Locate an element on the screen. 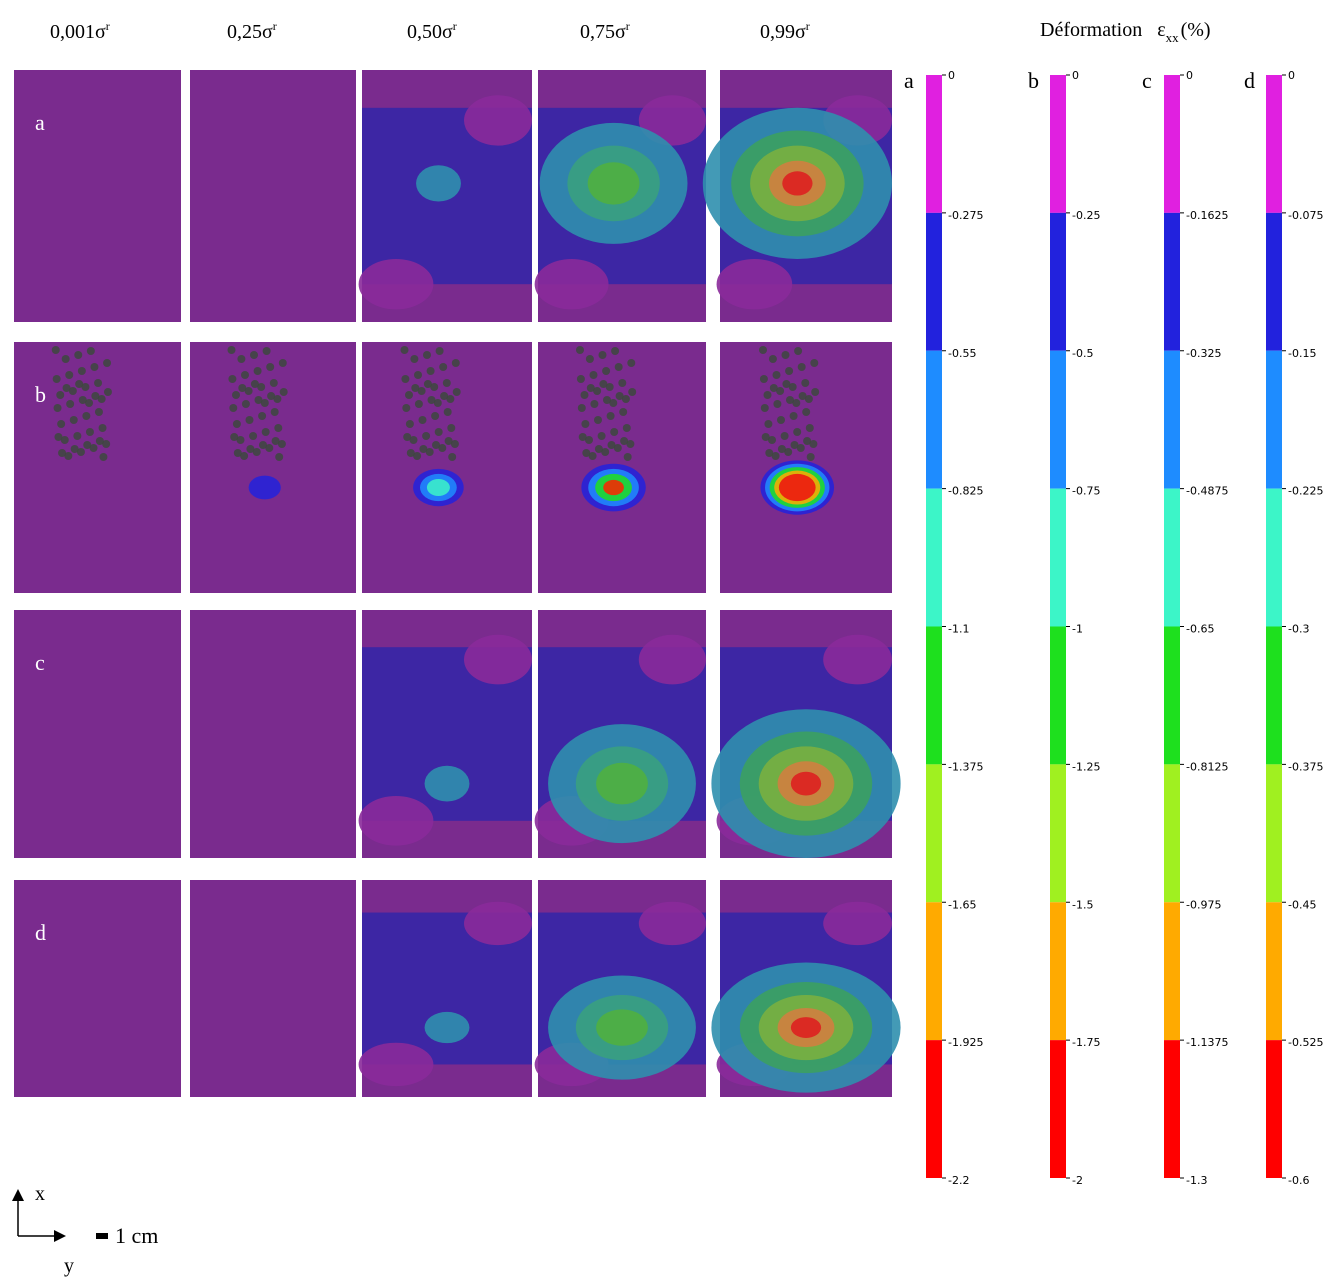 Image resolution: width=1344 pixels, height=1279 pixels. tick-label: -1.5 is located at coordinates (1082, 904).